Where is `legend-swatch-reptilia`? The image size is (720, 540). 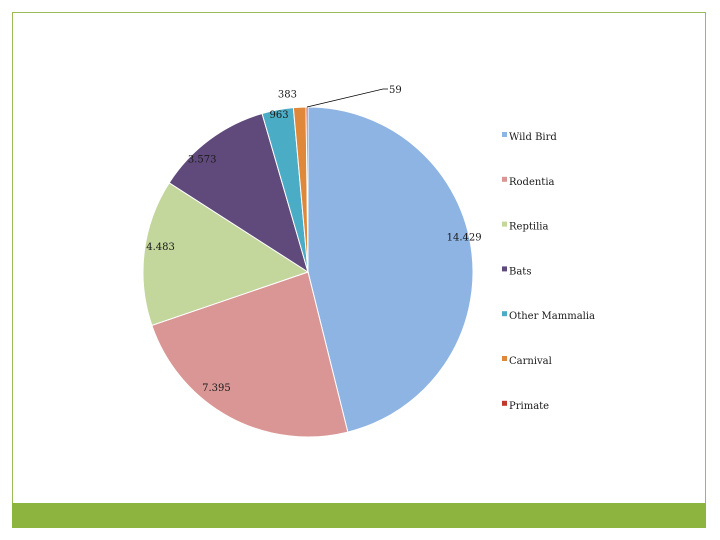 legend-swatch-reptilia is located at coordinates (504, 224).